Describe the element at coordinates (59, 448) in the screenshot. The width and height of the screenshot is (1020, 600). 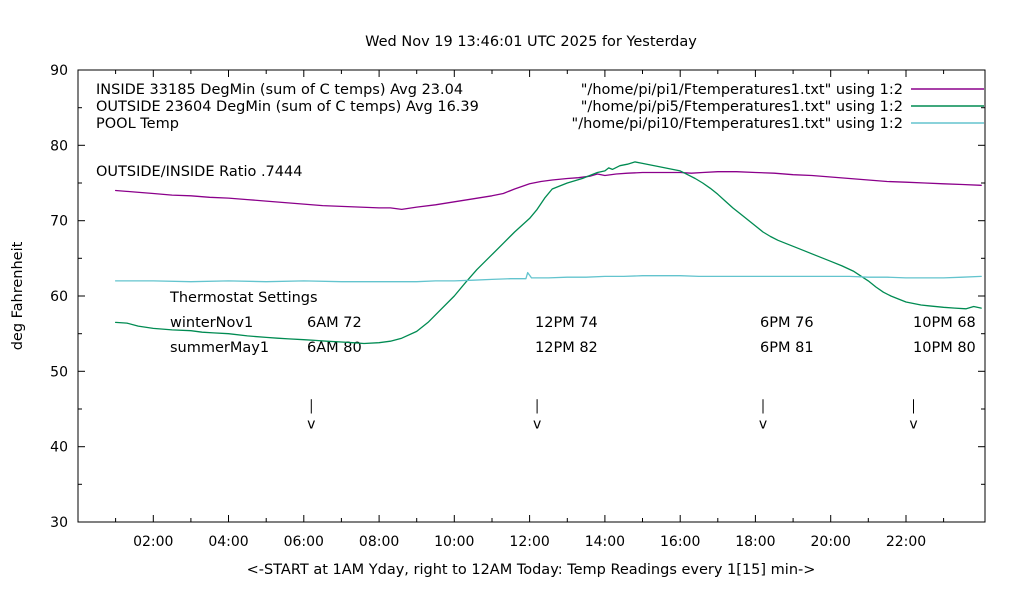
I see `y-tick-label: 40` at that location.